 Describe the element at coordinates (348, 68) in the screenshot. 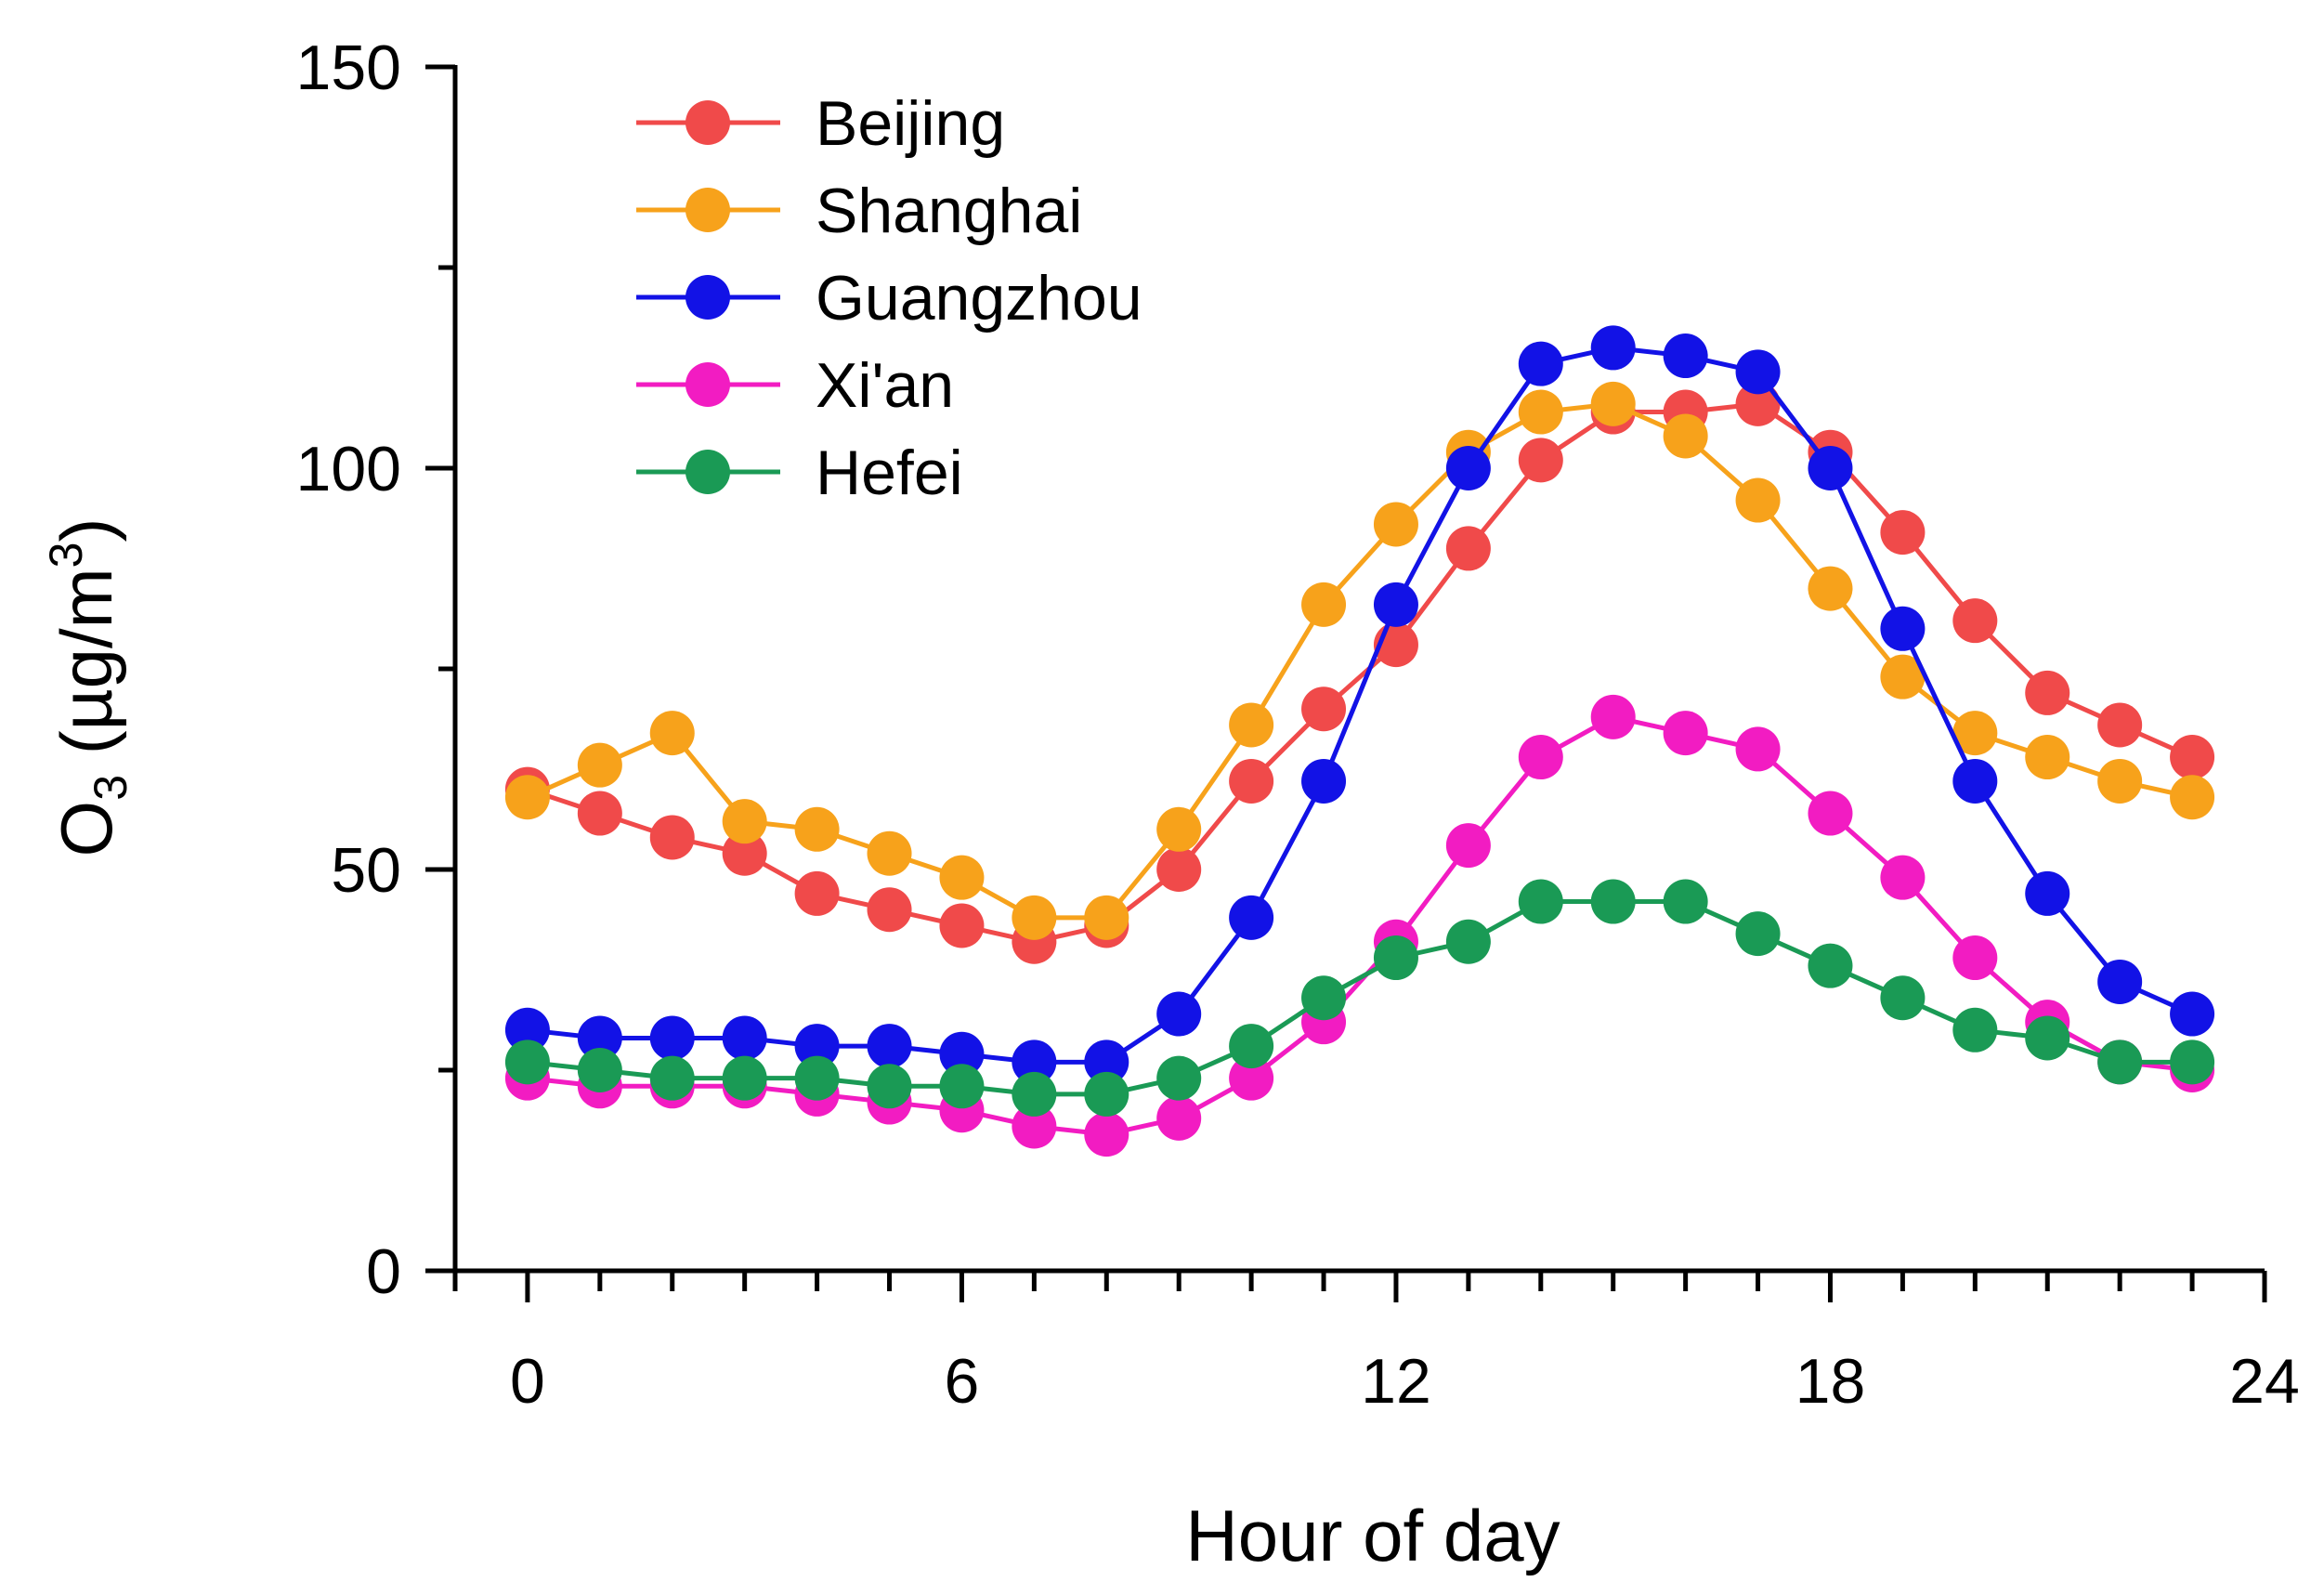

I see `y-tick-label: 150` at that location.